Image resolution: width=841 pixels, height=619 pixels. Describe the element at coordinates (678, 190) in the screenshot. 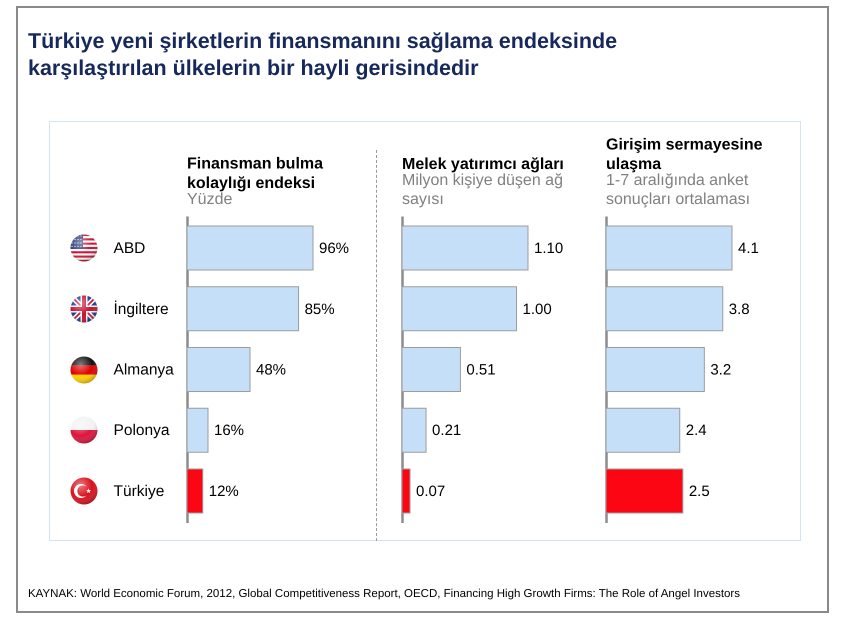

I see `chart-subtitle: 1-7 aralığında anket sonuçları ortalaması` at that location.